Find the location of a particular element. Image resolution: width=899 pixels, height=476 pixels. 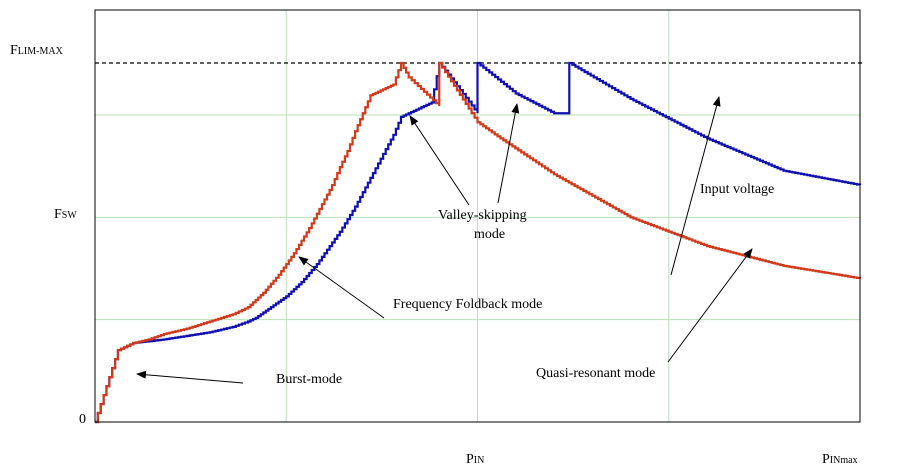

x-tick-pinmax: PINmax is located at coordinates (840, 459).